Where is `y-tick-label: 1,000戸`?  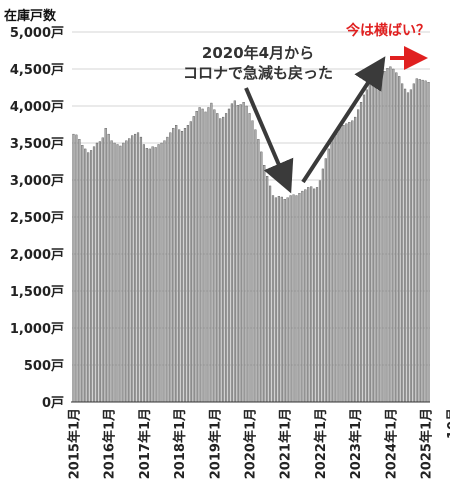 y-tick-label: 1,000戸 is located at coordinates (37, 329).